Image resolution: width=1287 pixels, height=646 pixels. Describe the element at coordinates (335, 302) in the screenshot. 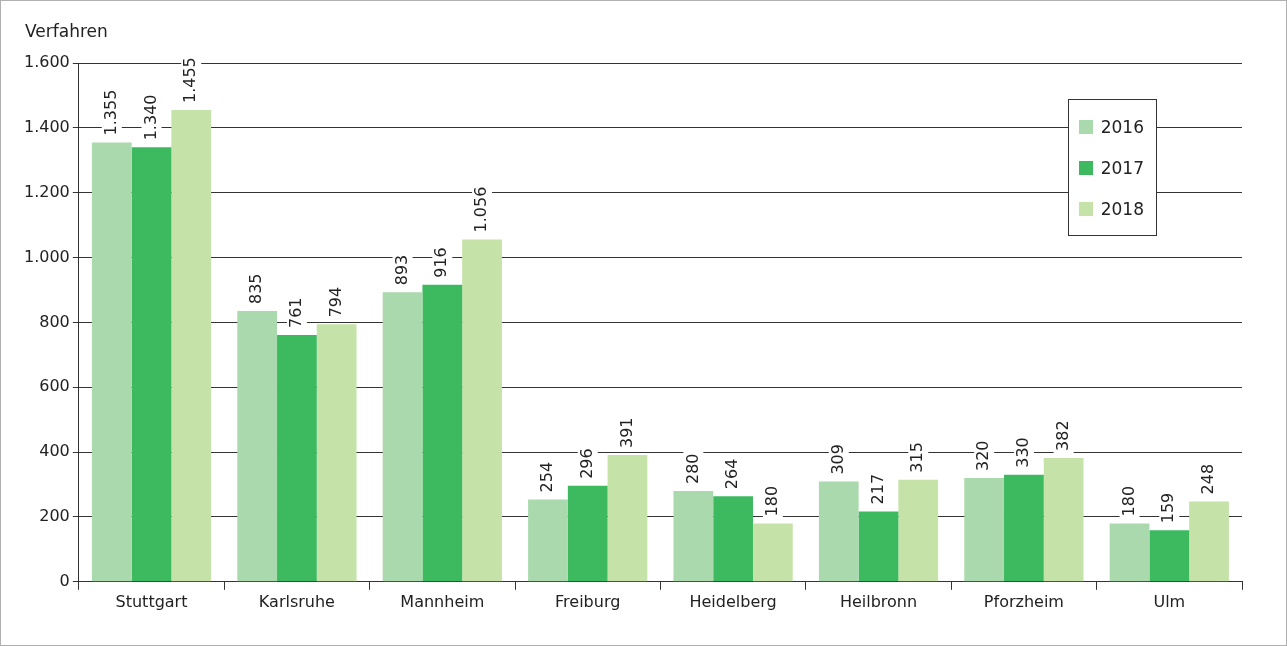

I see `data-label: 794` at that location.